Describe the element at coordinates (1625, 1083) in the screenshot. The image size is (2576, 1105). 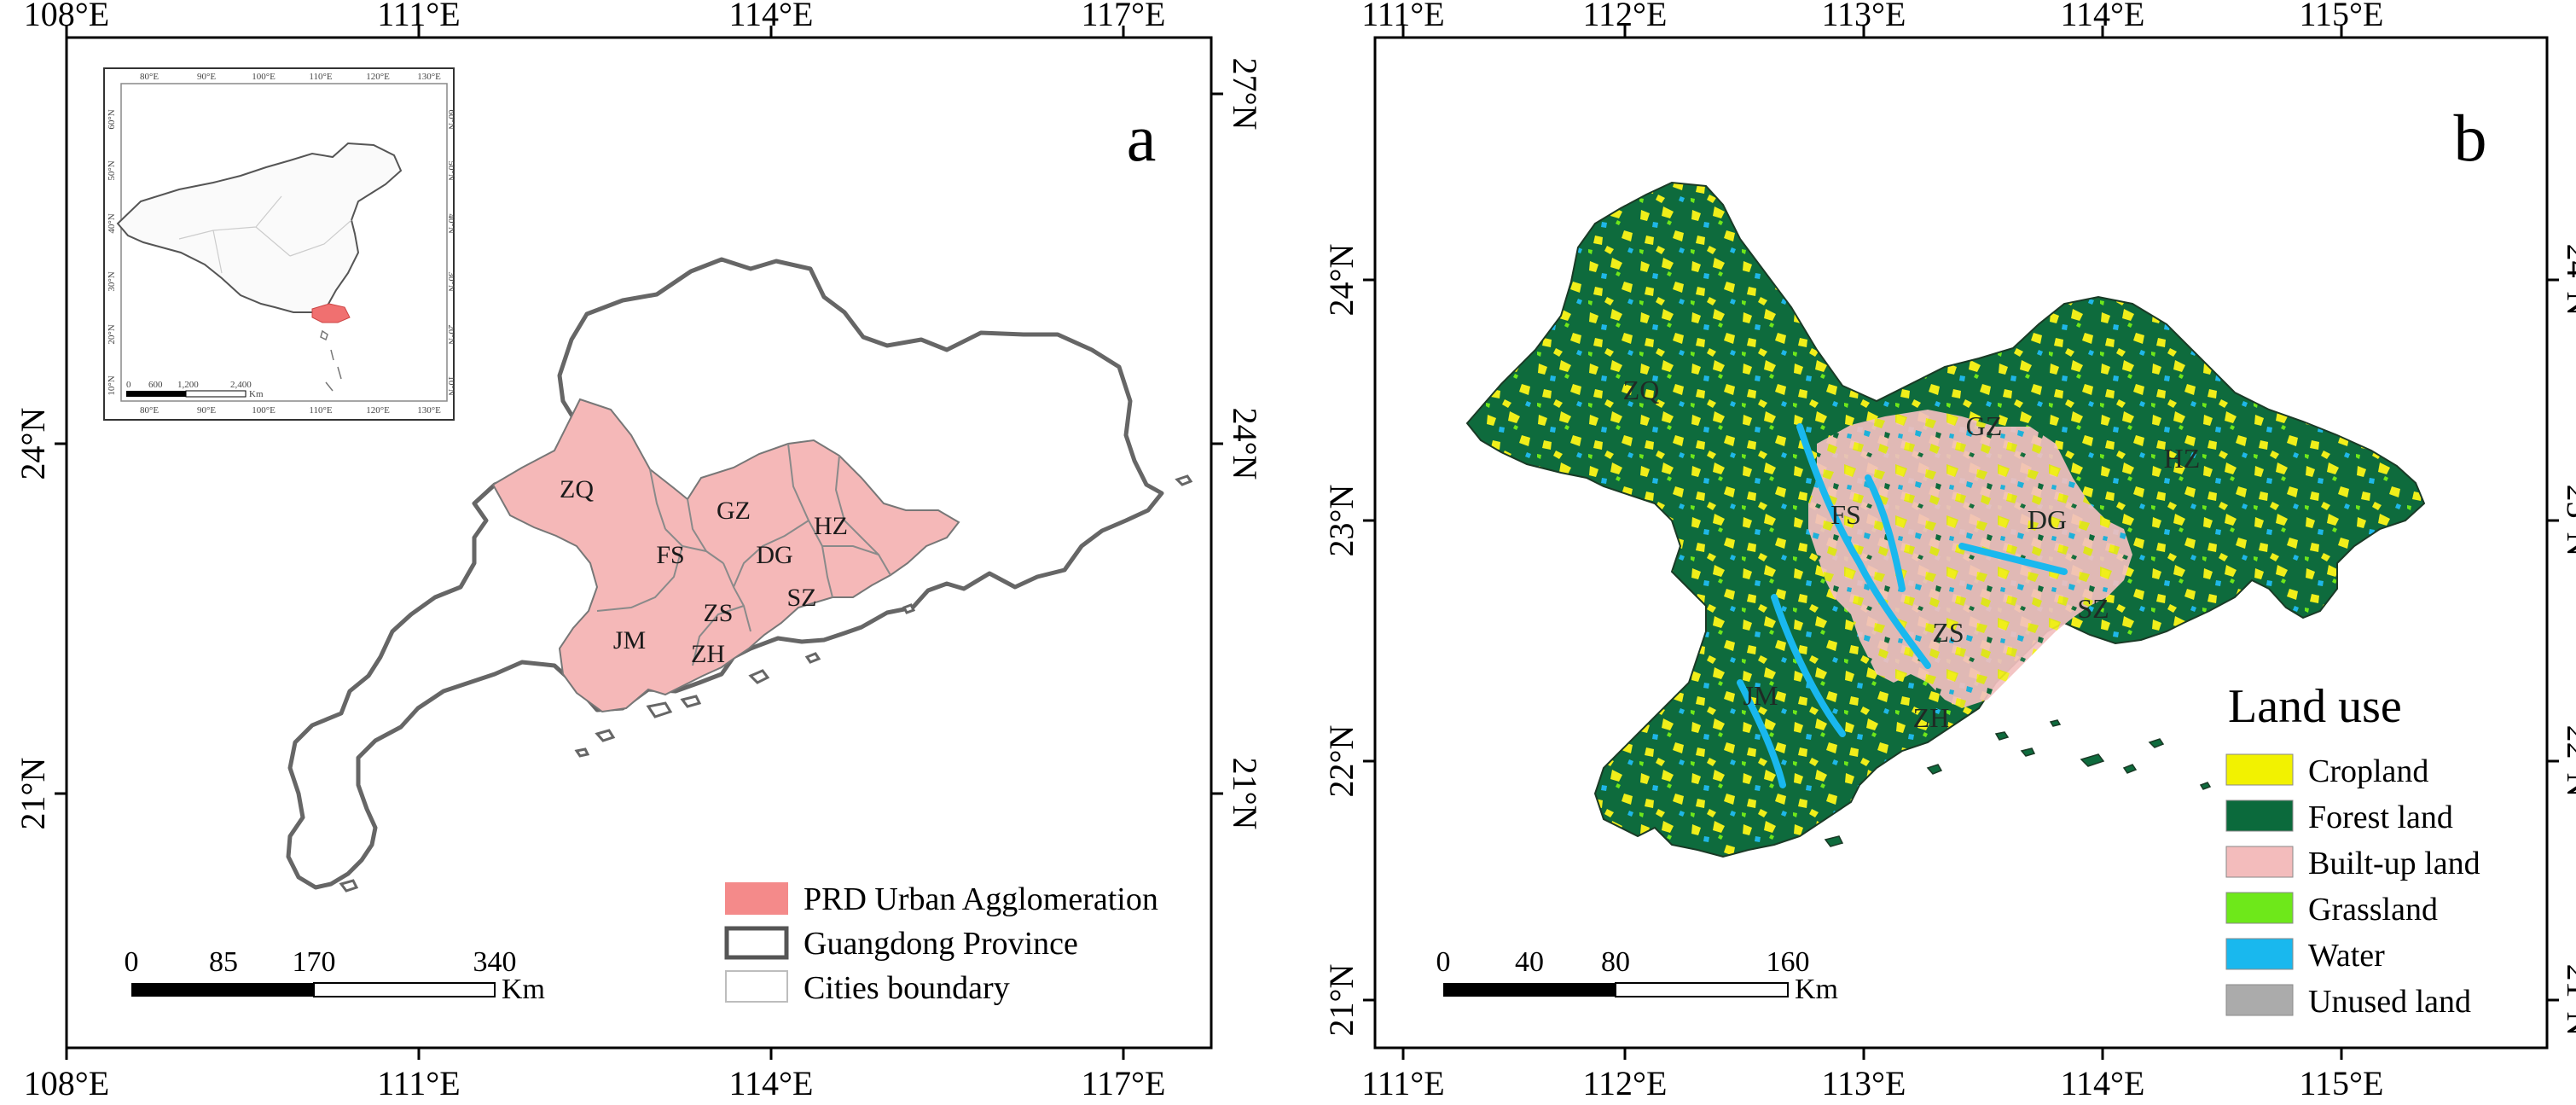
I see `b-bottom-tick-2: 112°E` at that location.